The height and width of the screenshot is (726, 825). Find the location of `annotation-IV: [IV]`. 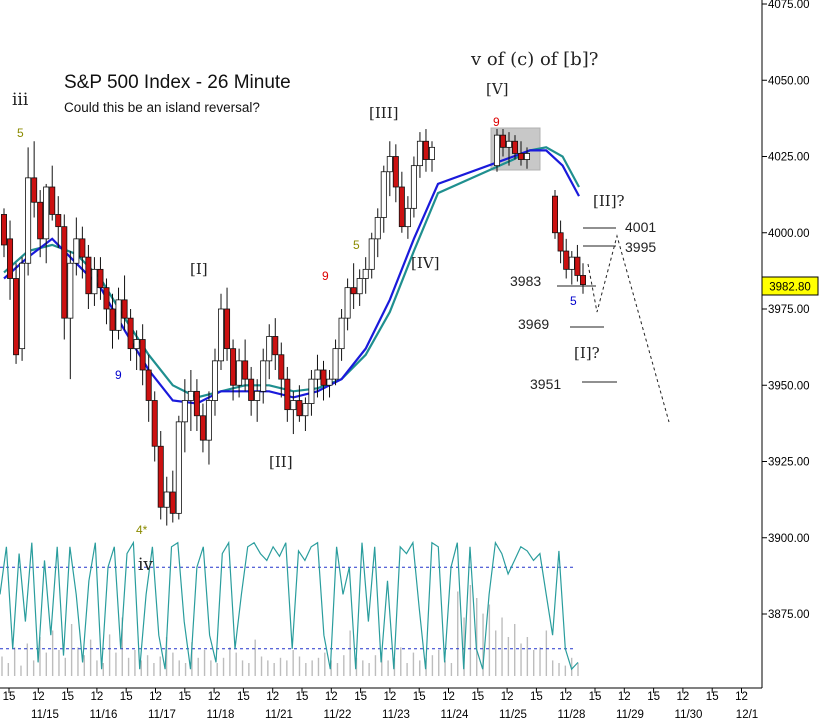

annotation-IV: [IV] is located at coordinates (425, 263).